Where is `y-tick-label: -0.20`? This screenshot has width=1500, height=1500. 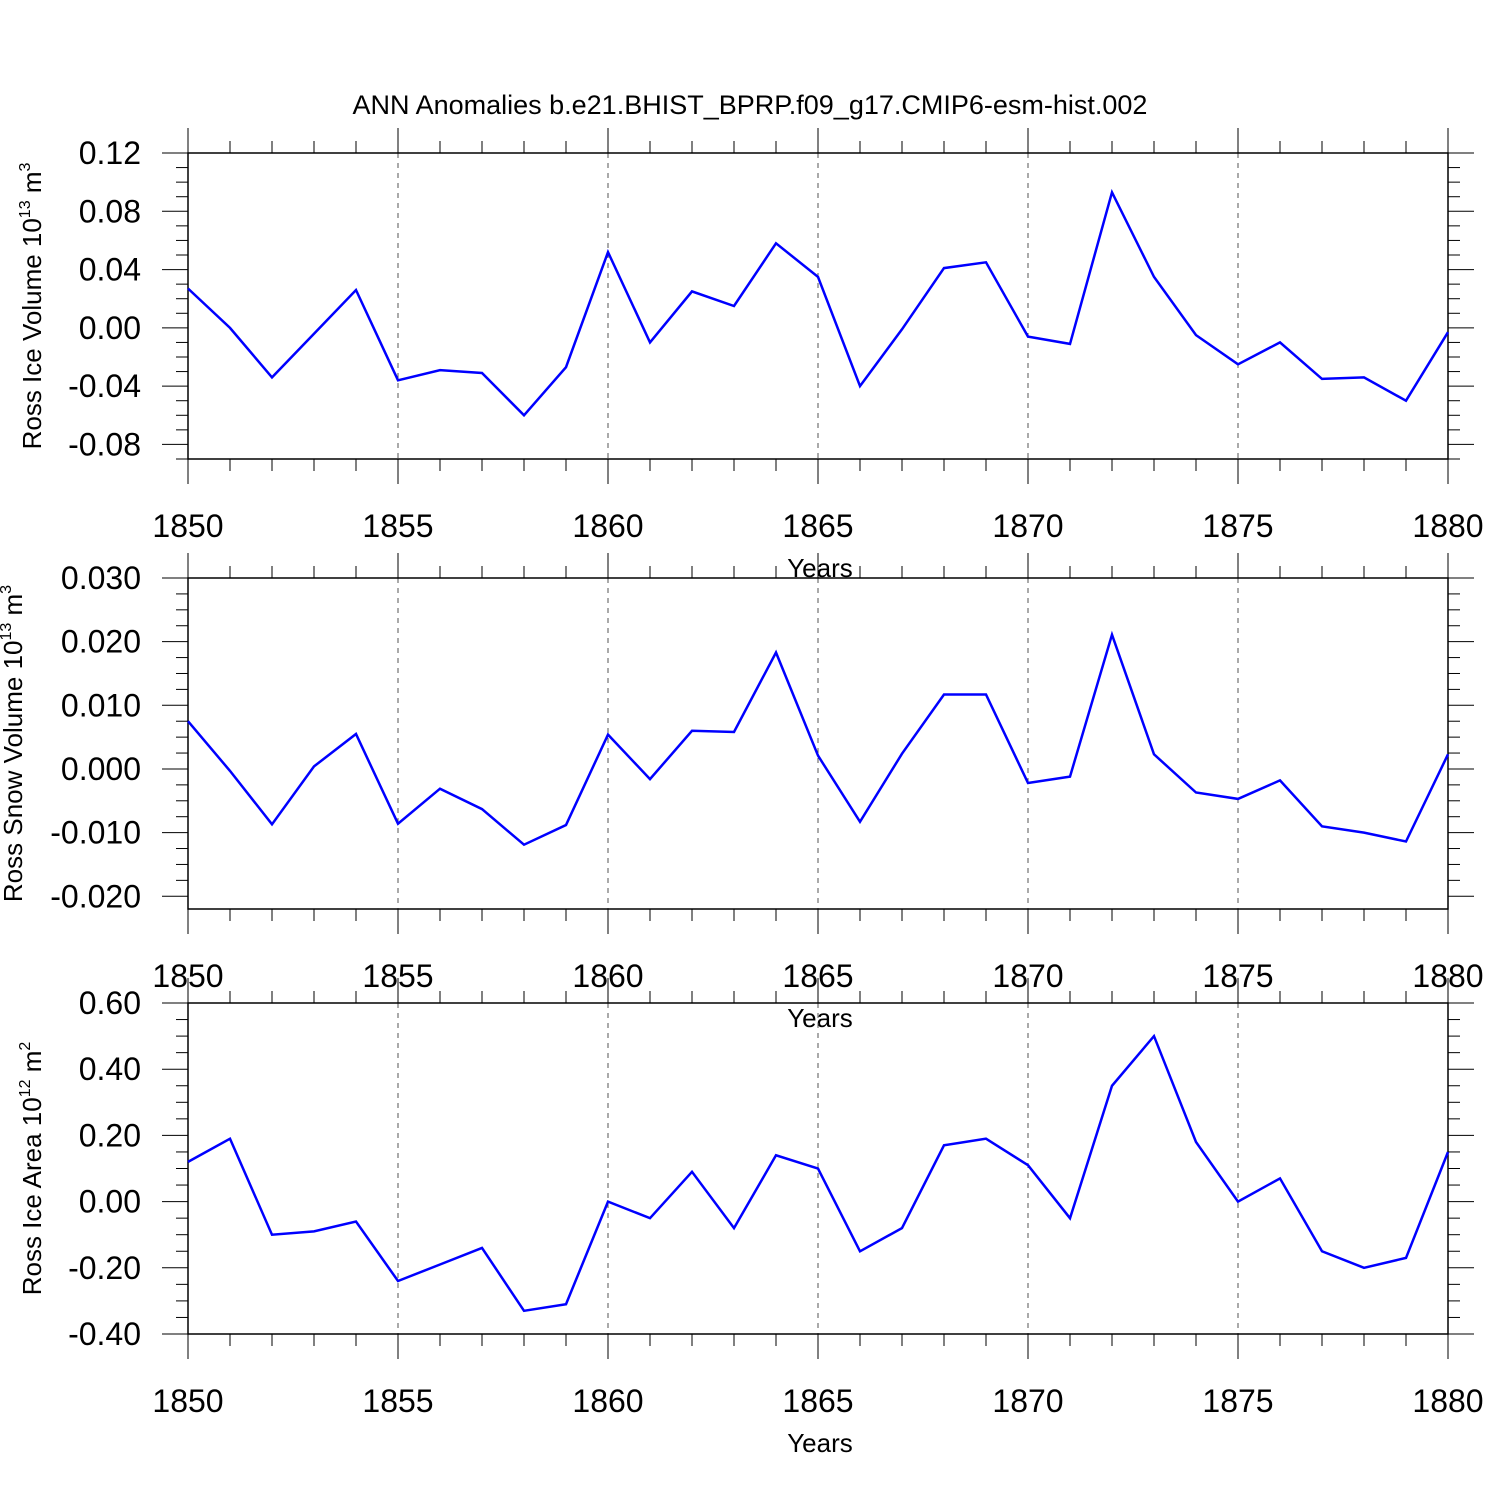 y-tick-label: -0.20 is located at coordinates (104, 1268).